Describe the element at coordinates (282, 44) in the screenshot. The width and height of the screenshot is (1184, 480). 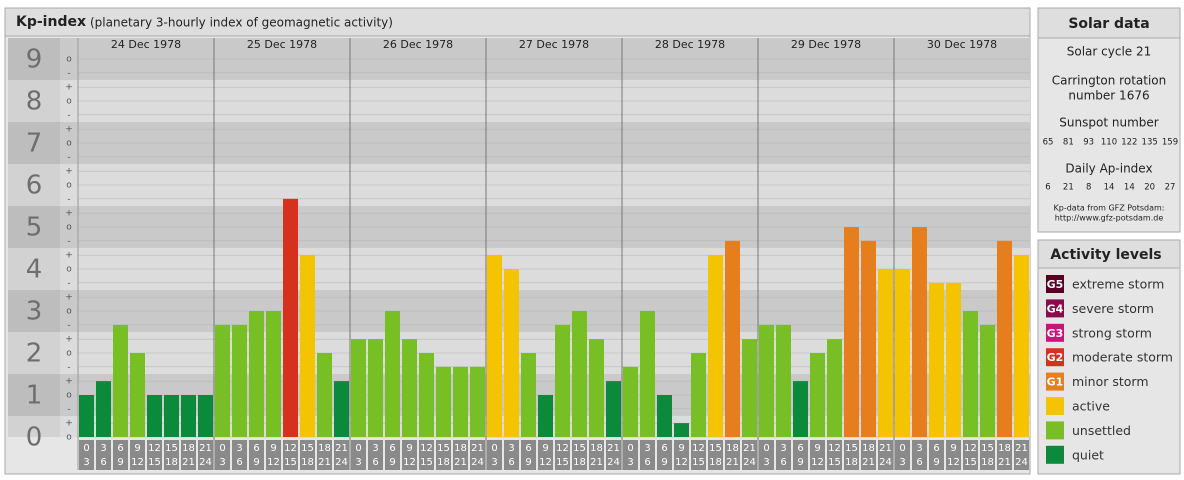
I see `day-label: 25 Dec 1978` at that location.